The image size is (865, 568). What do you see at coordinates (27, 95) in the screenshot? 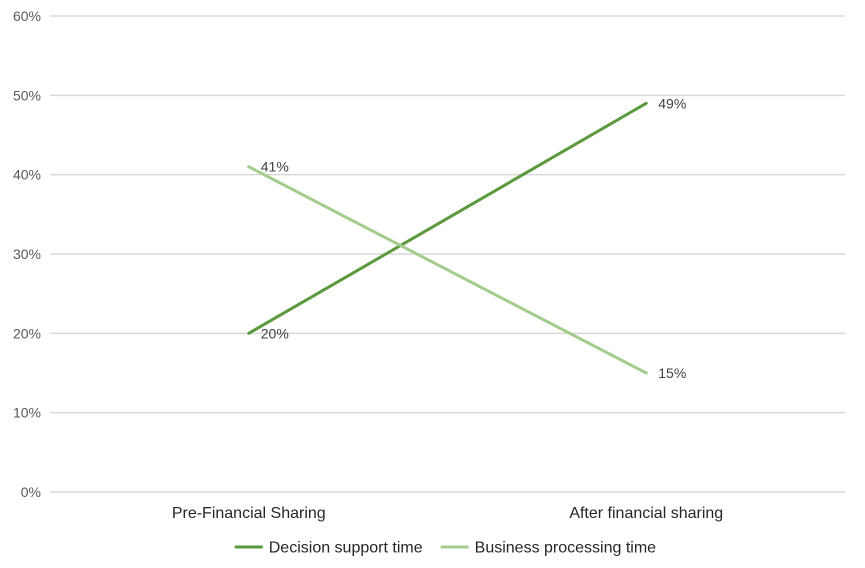
I see `y-tick-label: 50%` at bounding box center [27, 95].